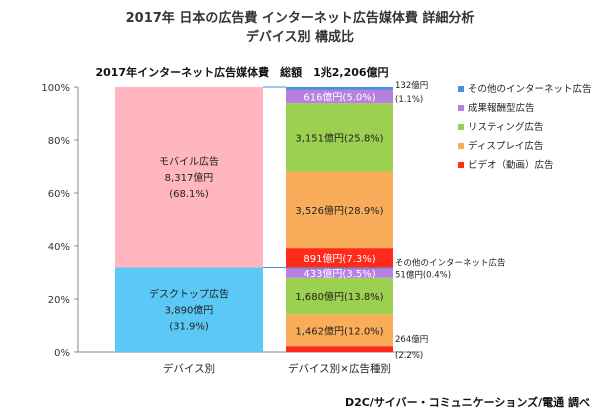  I want to click on device-segment-percent: (31.9%), so click(189, 327).